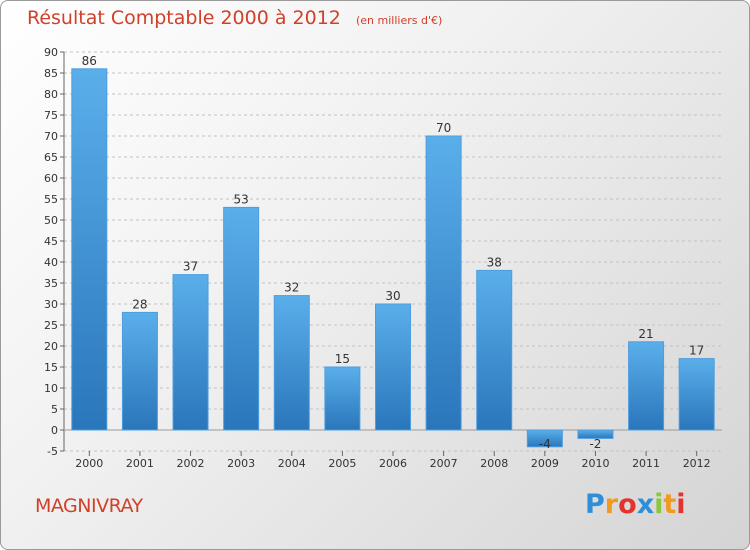 The width and height of the screenshot is (750, 550). What do you see at coordinates (645, 334) in the screenshot?
I see `value-label: 21` at bounding box center [645, 334].